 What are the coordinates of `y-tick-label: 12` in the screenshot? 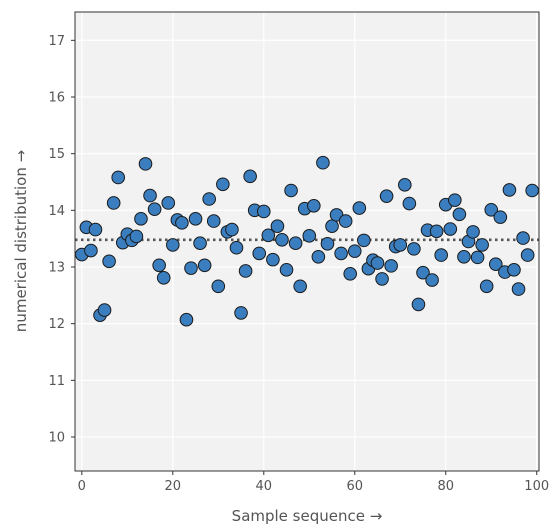 It's located at (56, 324).